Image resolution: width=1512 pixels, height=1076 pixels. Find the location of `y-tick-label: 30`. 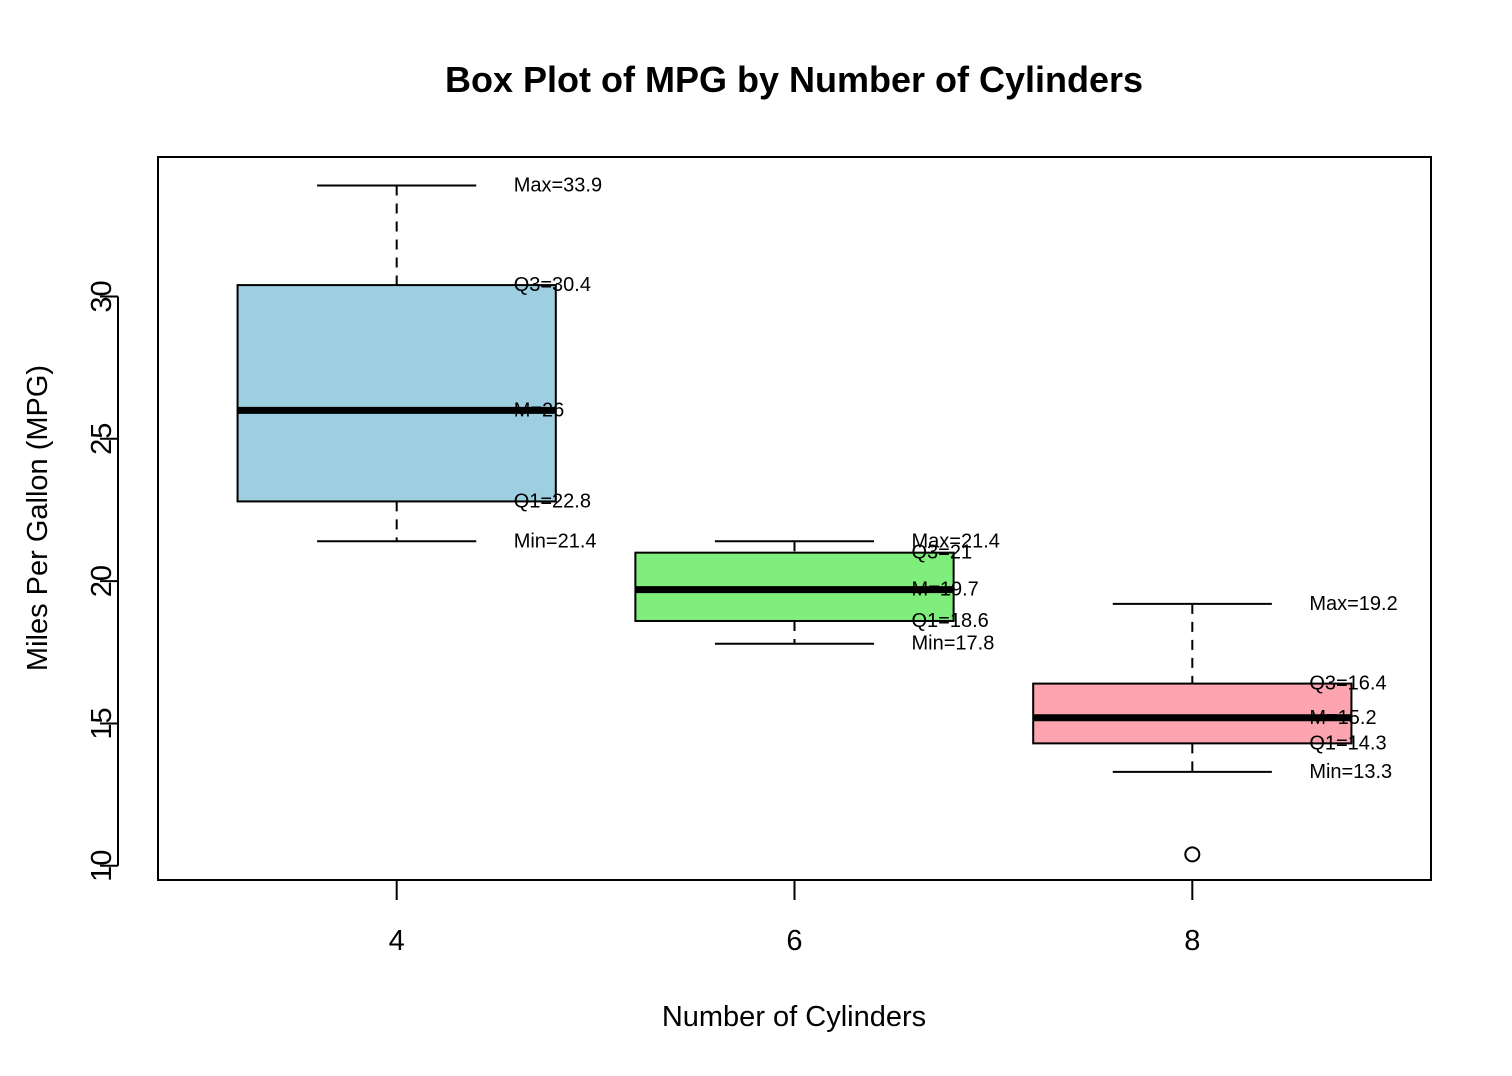

y-tick-label: 30 is located at coordinates (102, 296).